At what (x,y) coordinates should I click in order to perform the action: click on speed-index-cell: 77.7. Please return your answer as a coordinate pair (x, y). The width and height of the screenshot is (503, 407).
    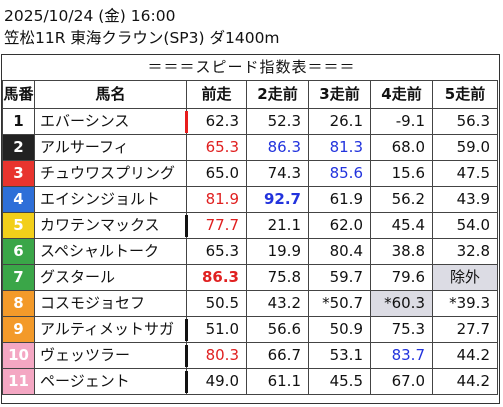
    Looking at the image, I should click on (216, 225).